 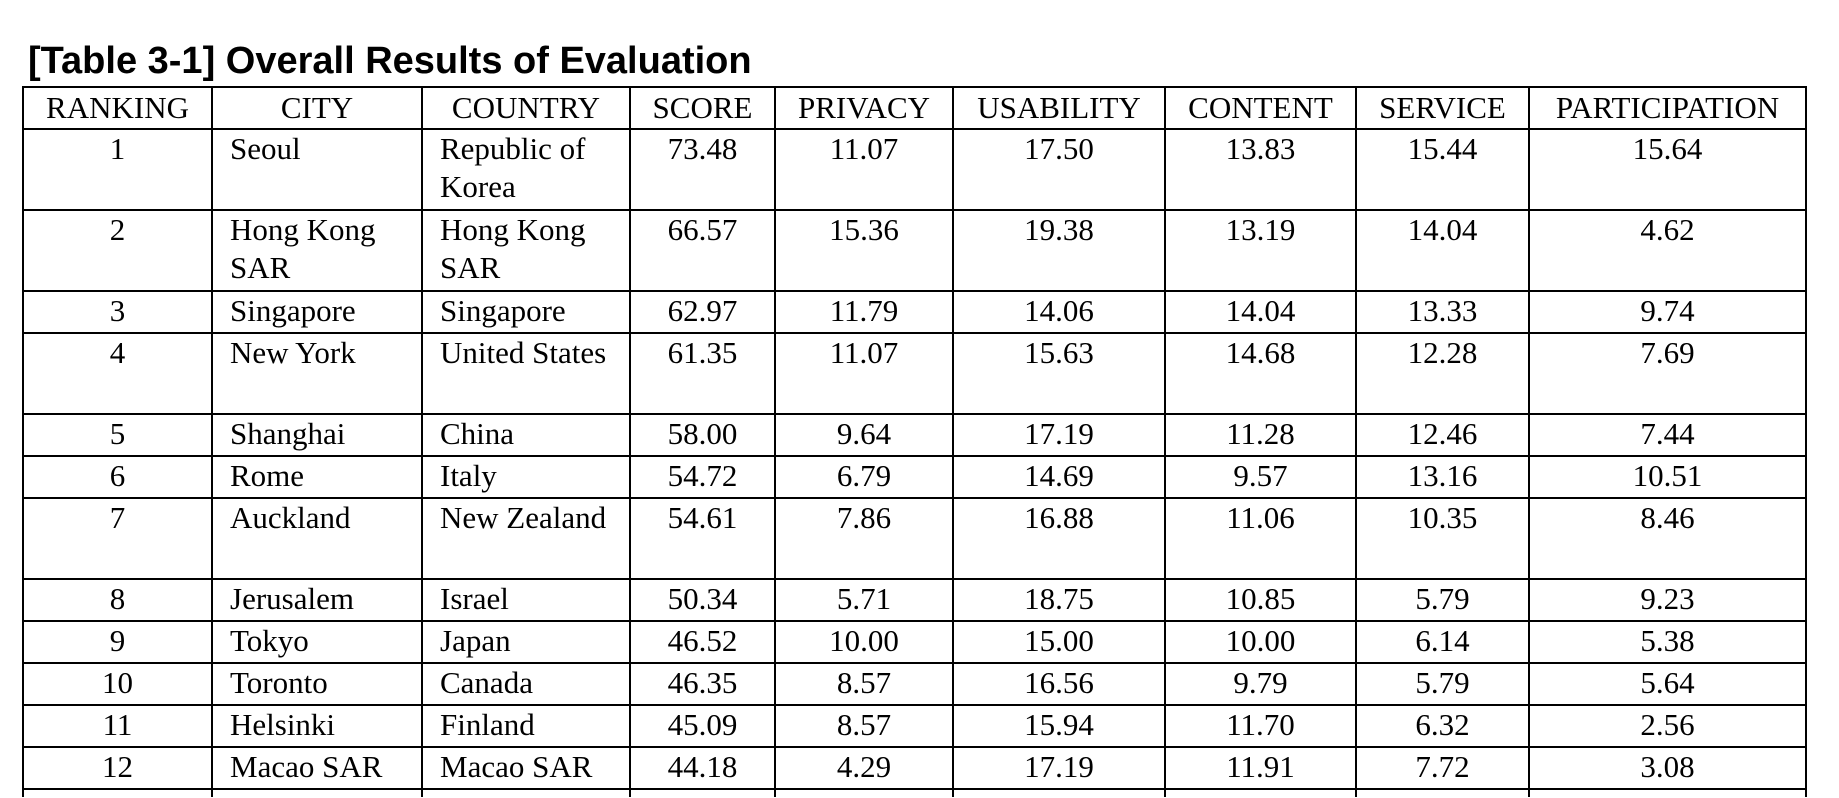 What do you see at coordinates (864, 792) in the screenshot?
I see `cell-privacy: 0.00` at bounding box center [864, 792].